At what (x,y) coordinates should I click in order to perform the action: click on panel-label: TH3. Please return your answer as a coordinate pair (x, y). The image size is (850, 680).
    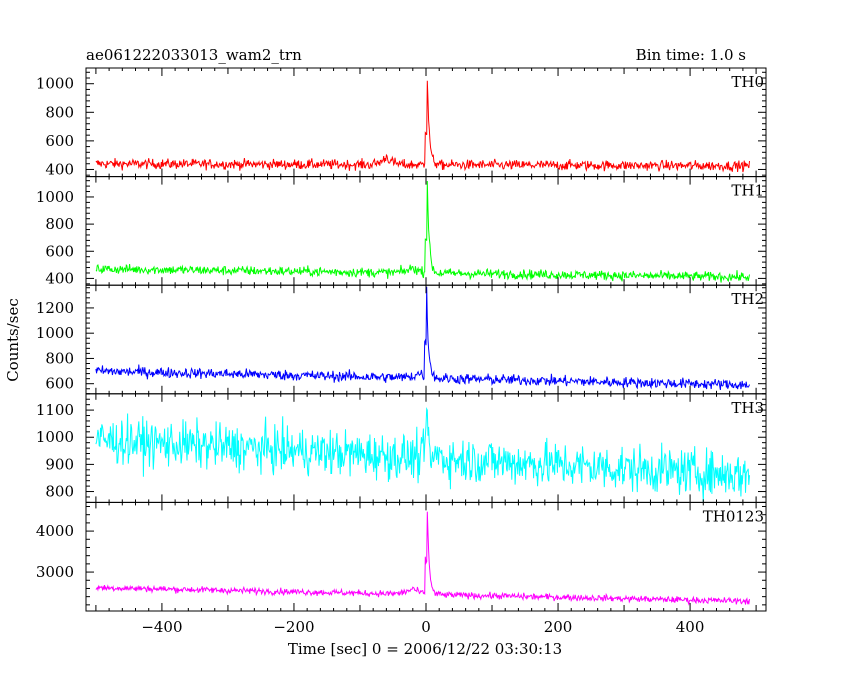
    Looking at the image, I should click on (747, 408).